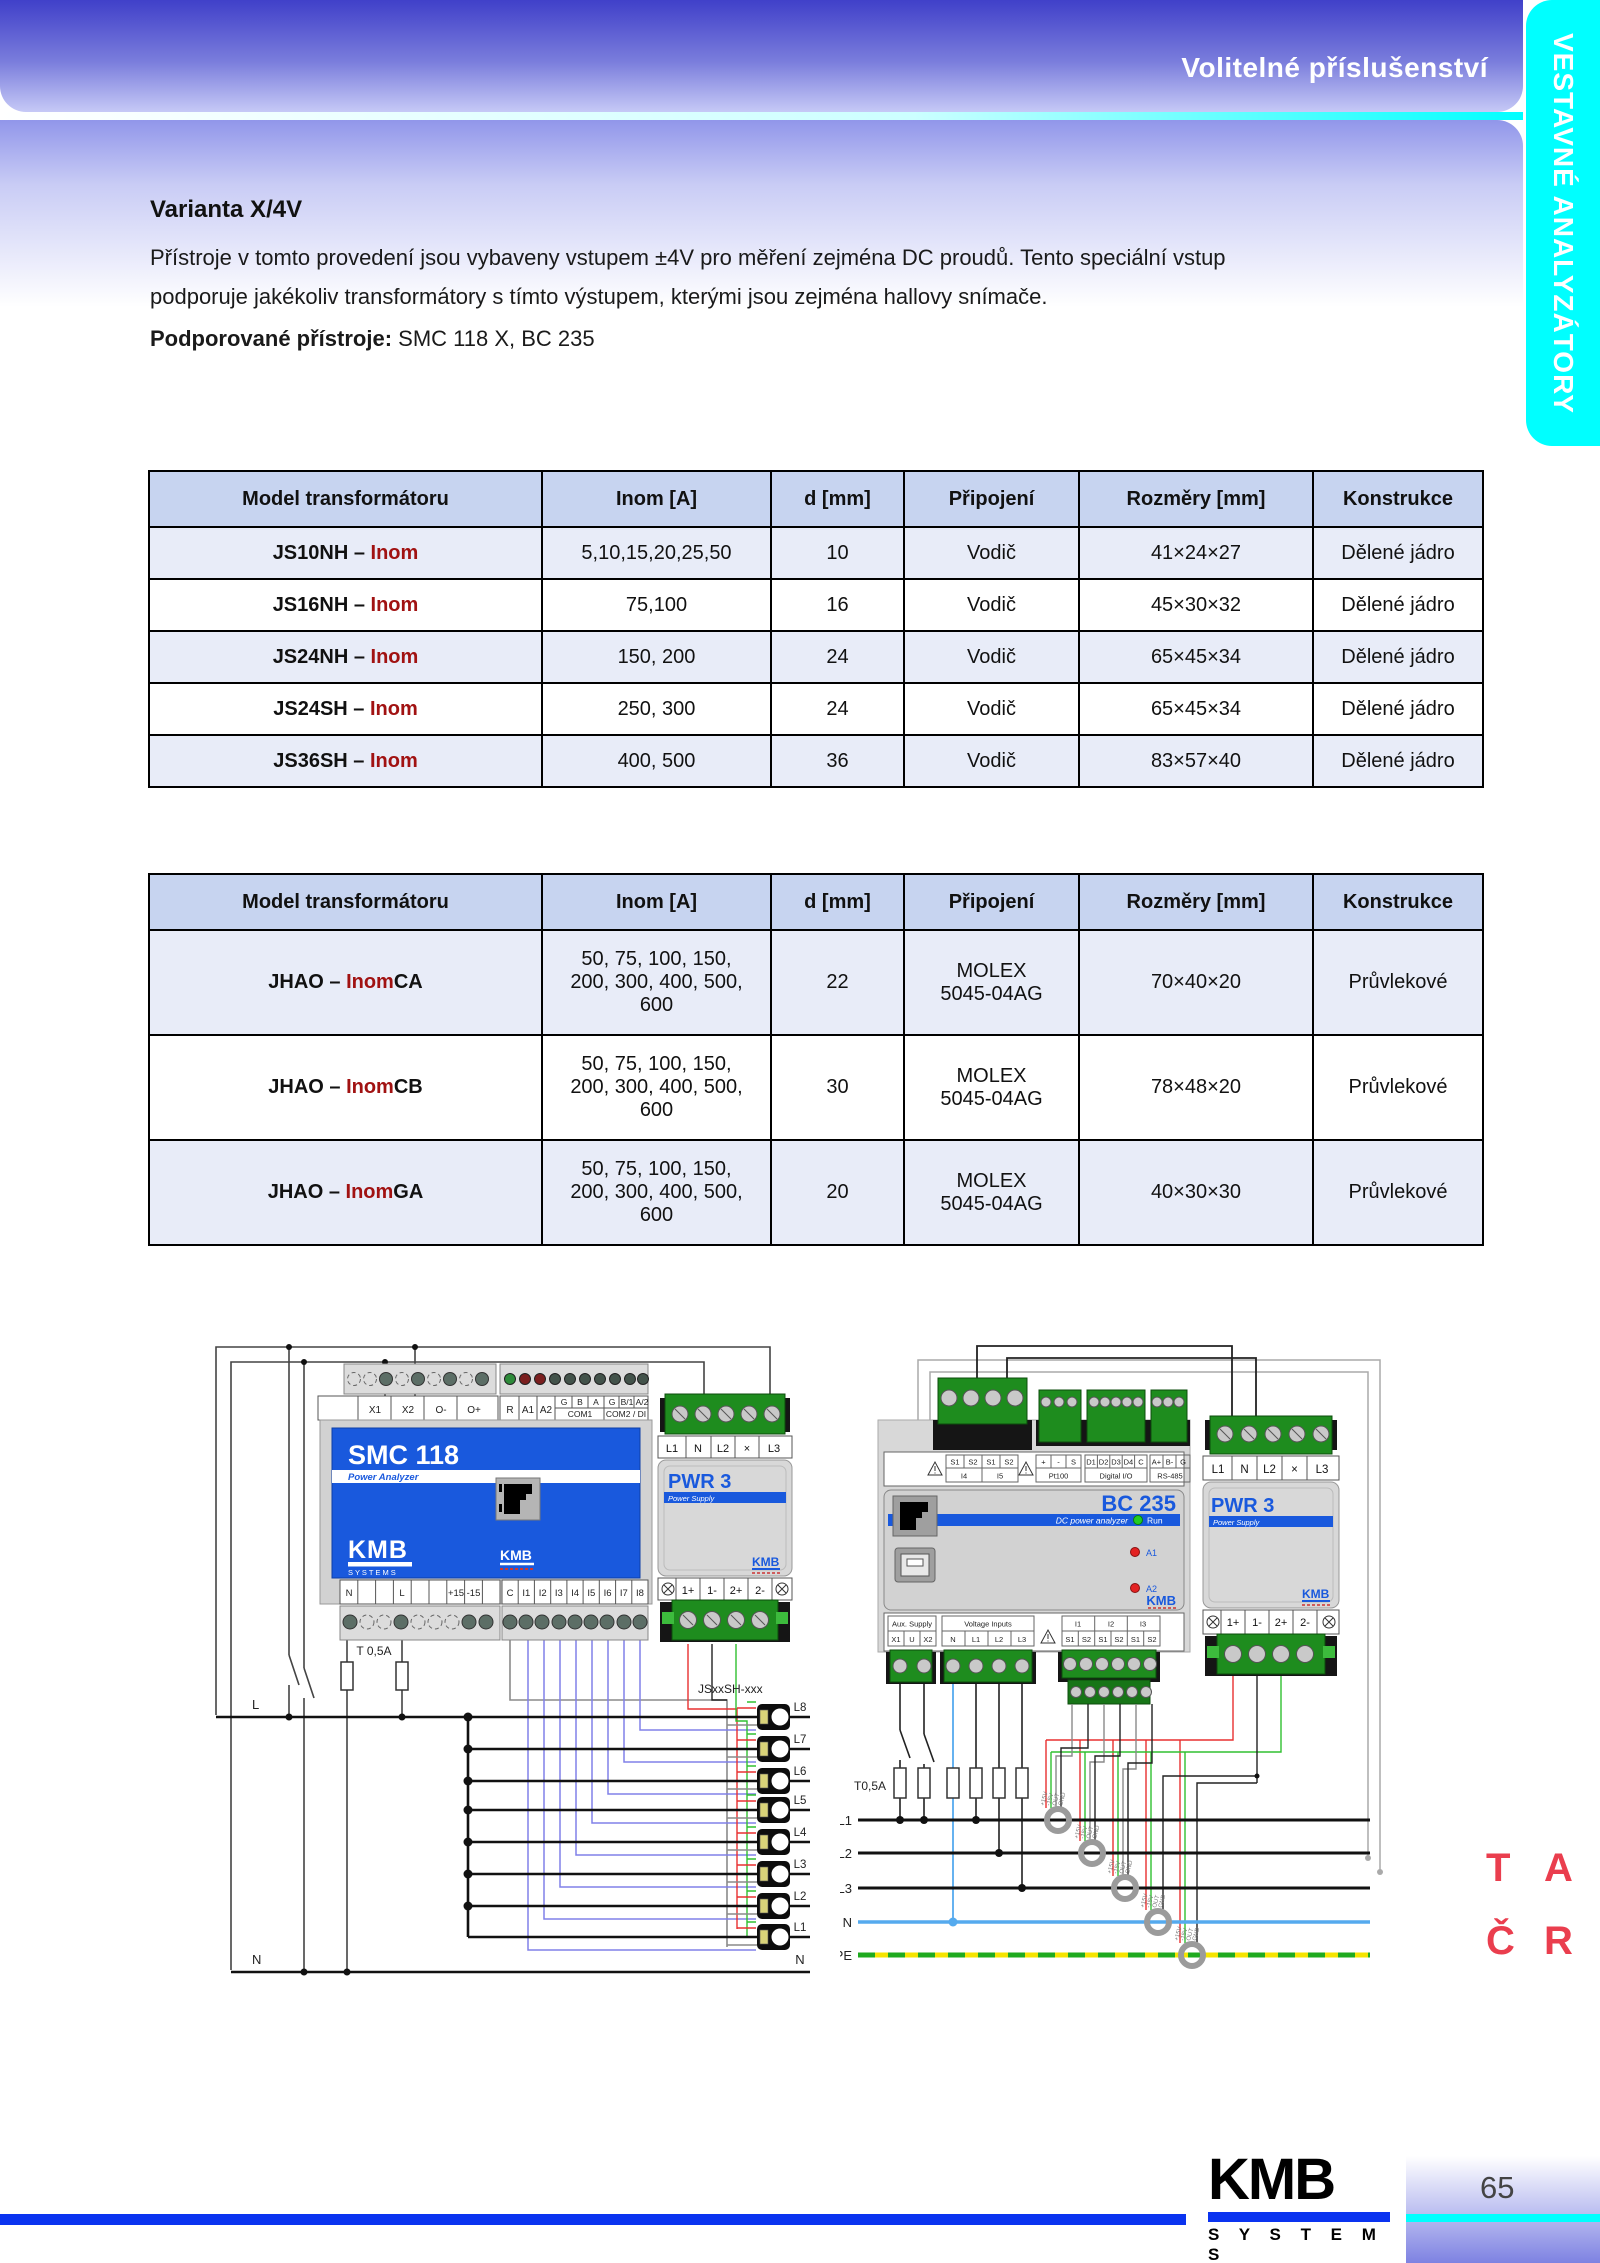 The height and width of the screenshot is (2263, 1600). What do you see at coordinates (494, 1623) in the screenshot?
I see `bottom-screw-blocks` at bounding box center [494, 1623].